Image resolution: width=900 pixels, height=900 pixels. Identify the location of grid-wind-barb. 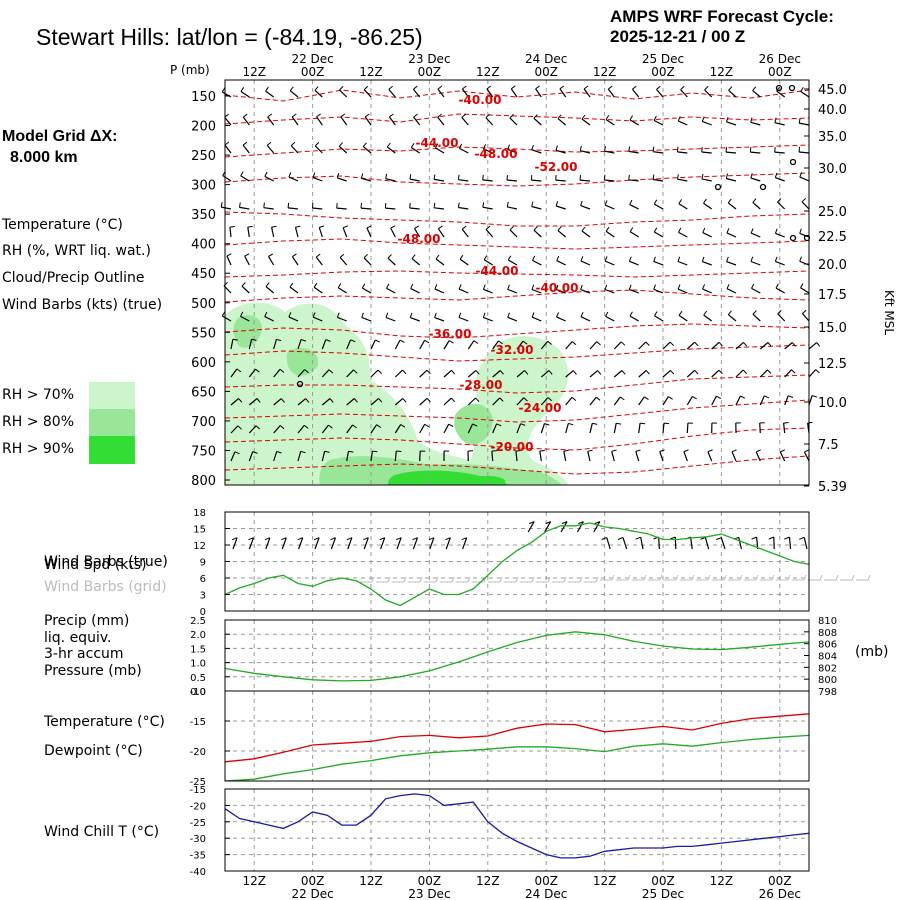
(501, 579).